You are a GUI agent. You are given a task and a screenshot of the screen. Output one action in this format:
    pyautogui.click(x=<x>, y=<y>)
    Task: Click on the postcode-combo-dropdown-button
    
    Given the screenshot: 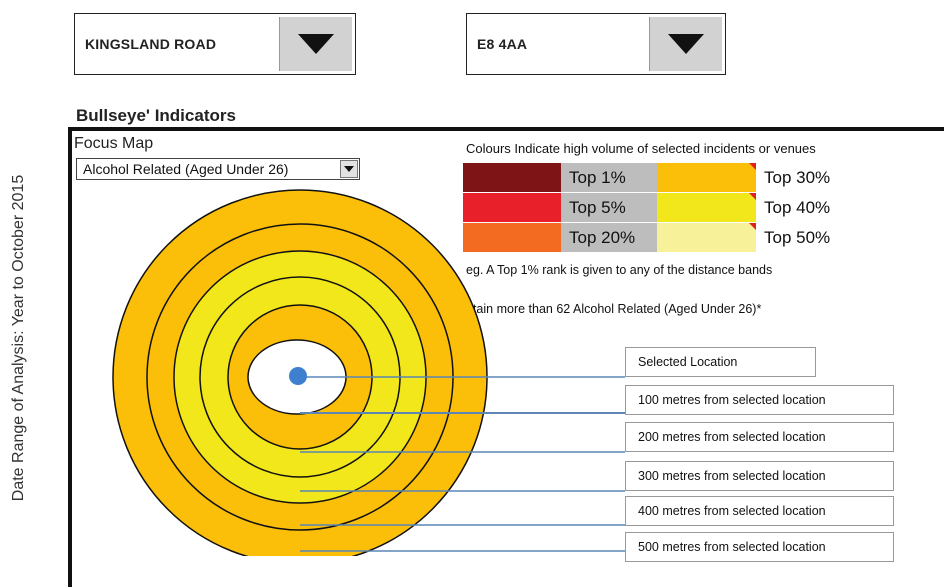 What is the action you would take?
    pyautogui.click(x=685, y=44)
    